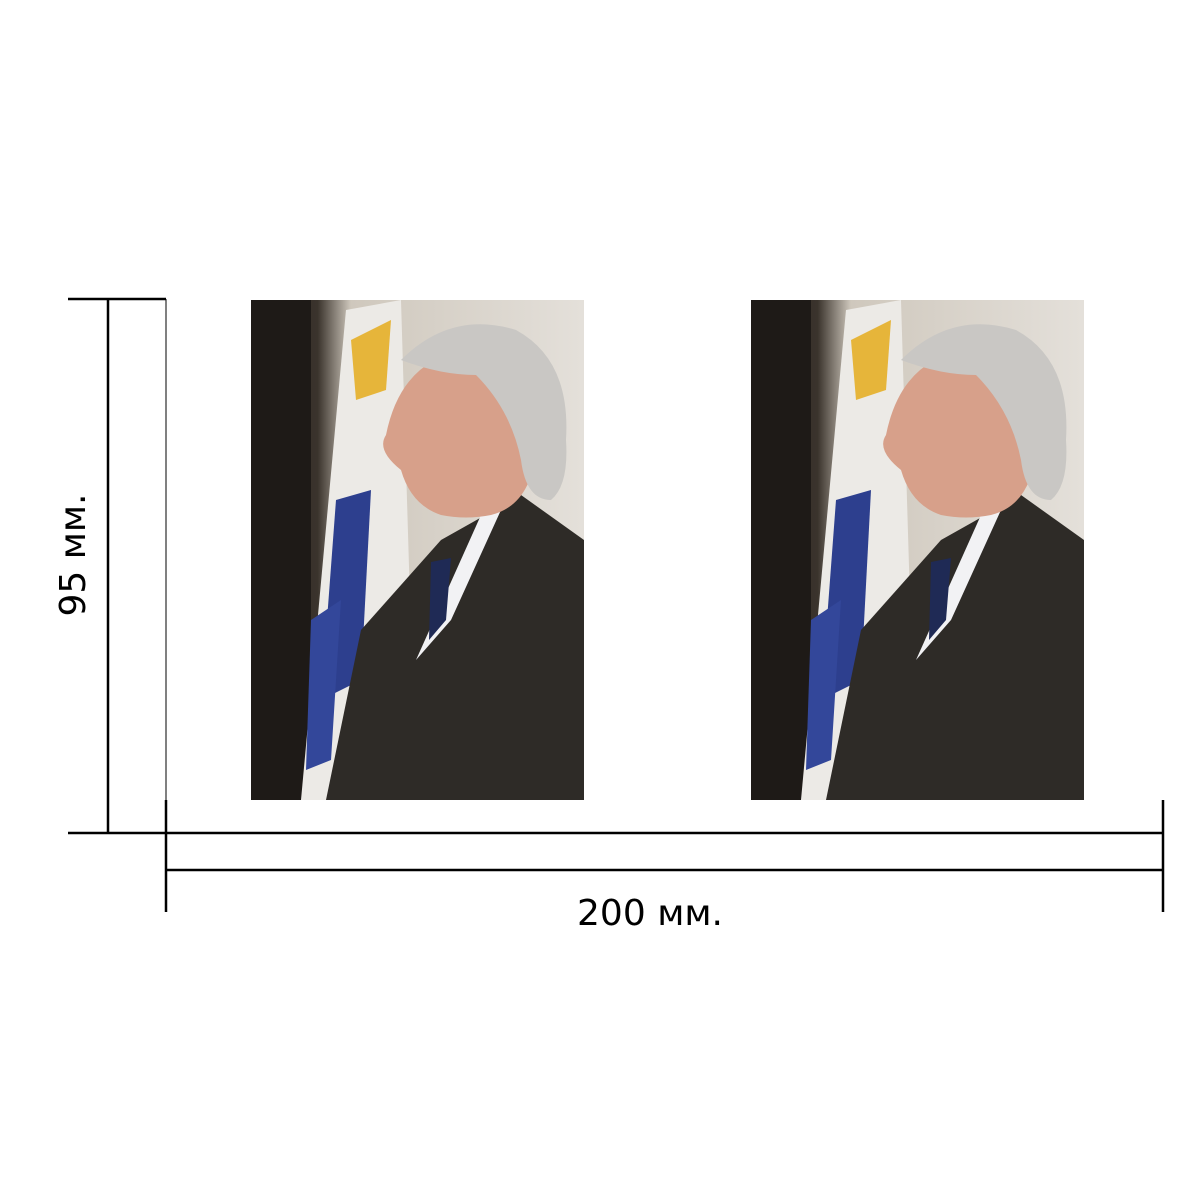 The image size is (1200, 1200). What do you see at coordinates (73, 554) in the screenshot?
I see `height-label: 95 мм.` at bounding box center [73, 554].